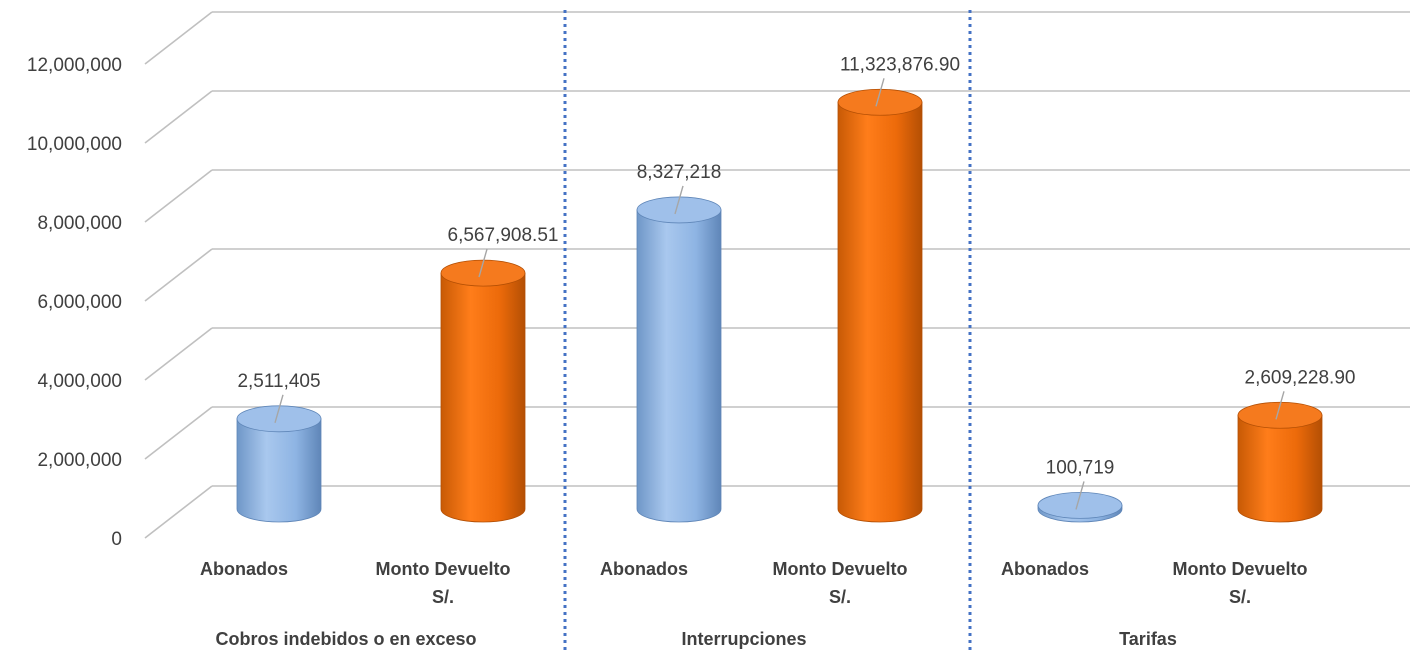 This screenshot has width=1410, height=654. What do you see at coordinates (743, 639) in the screenshot?
I see `group-label: Interrupciones` at bounding box center [743, 639].